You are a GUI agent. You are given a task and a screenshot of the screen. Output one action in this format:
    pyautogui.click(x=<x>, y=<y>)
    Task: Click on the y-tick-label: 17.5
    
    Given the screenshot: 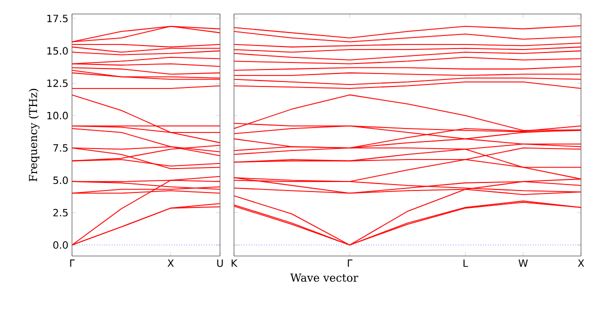 What is the action you would take?
    pyautogui.click(x=57, y=18)
    